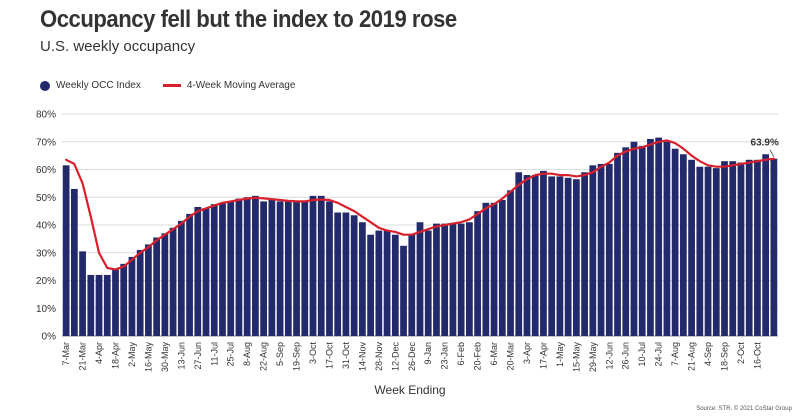  Describe the element at coordinates (725, 356) in the screenshot. I see `x-tick-label: 18-Sep` at that location.